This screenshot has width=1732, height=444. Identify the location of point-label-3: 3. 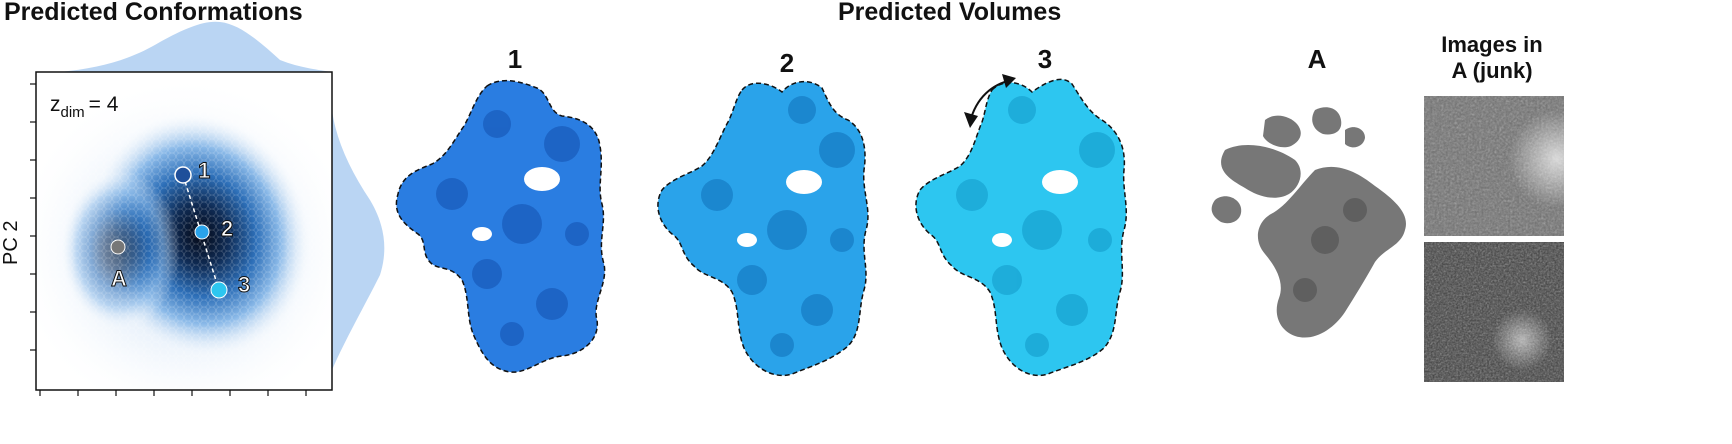
(244, 284).